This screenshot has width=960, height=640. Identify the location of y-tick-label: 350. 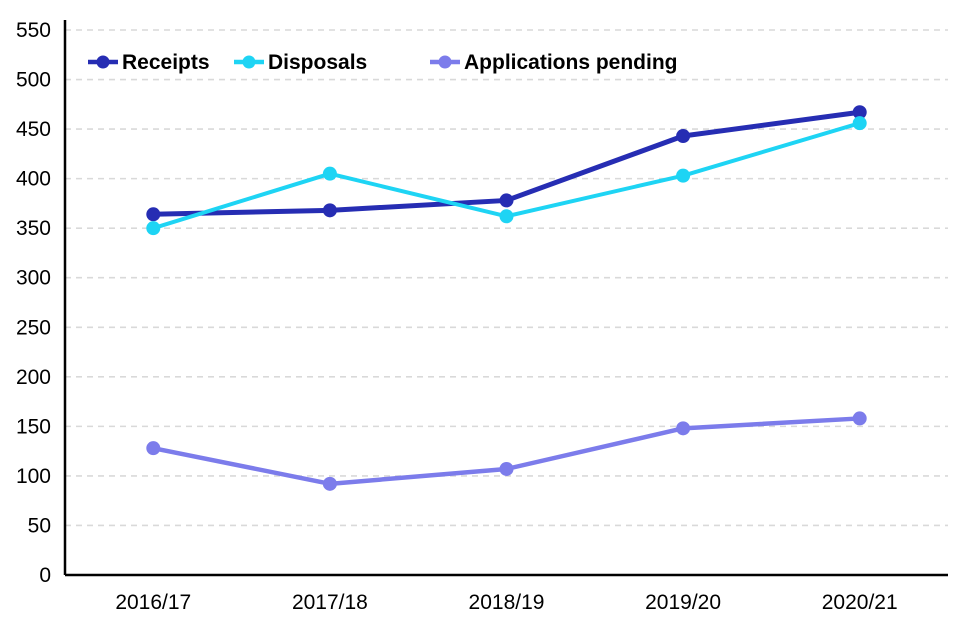
(33, 228).